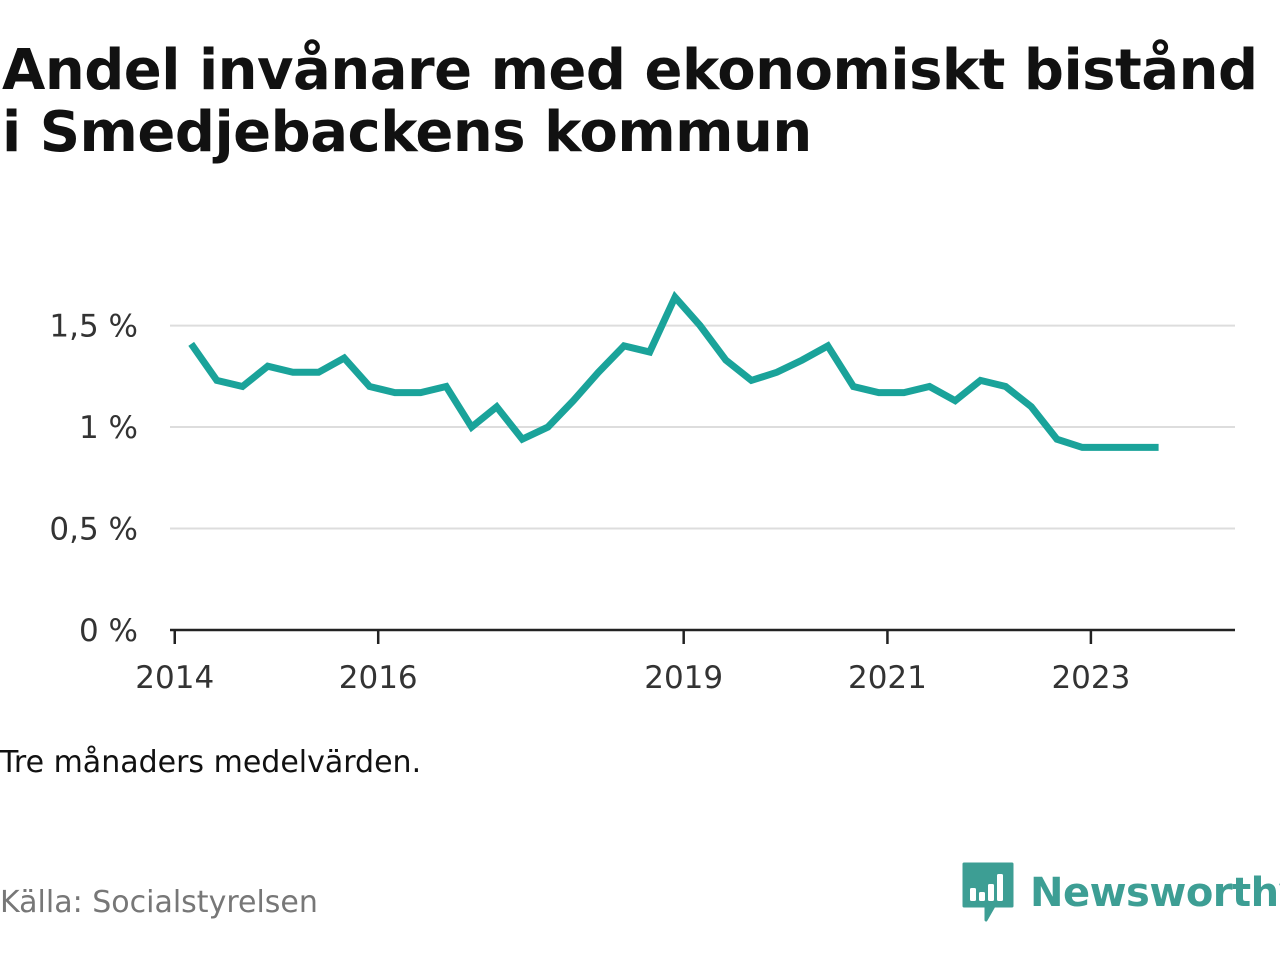 The width and height of the screenshot is (1280, 960). Describe the element at coordinates (108, 631) in the screenshot. I see `y-tick-label: 0 %` at that location.